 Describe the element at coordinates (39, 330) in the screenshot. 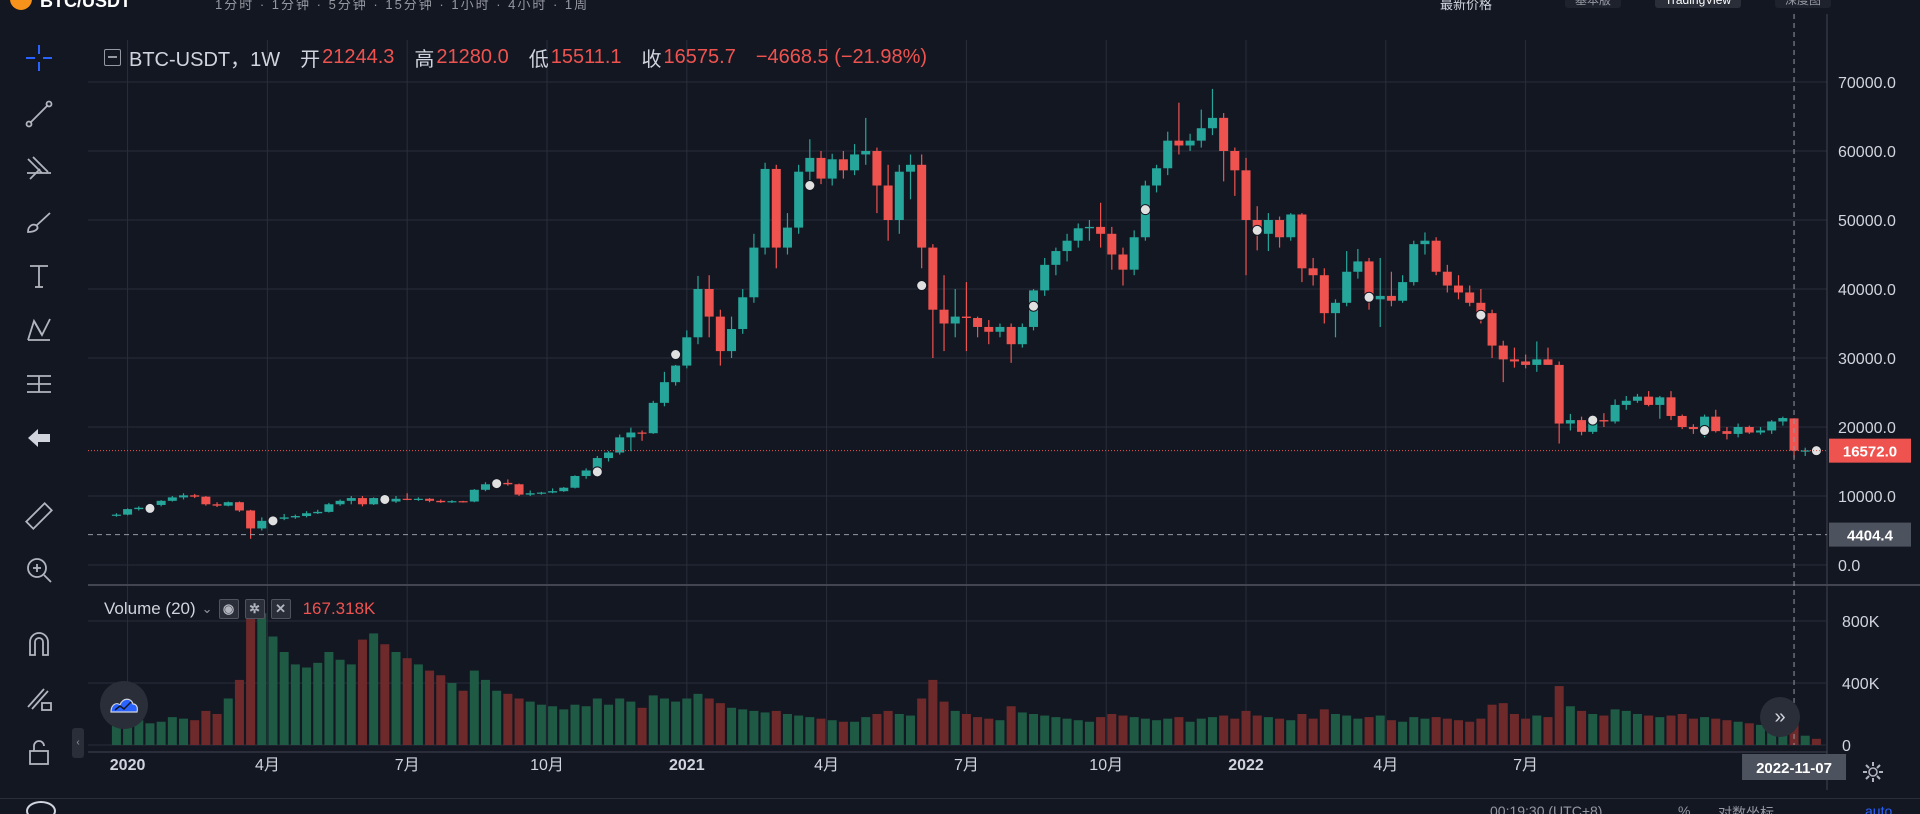

I see `pattern-tool` at that location.